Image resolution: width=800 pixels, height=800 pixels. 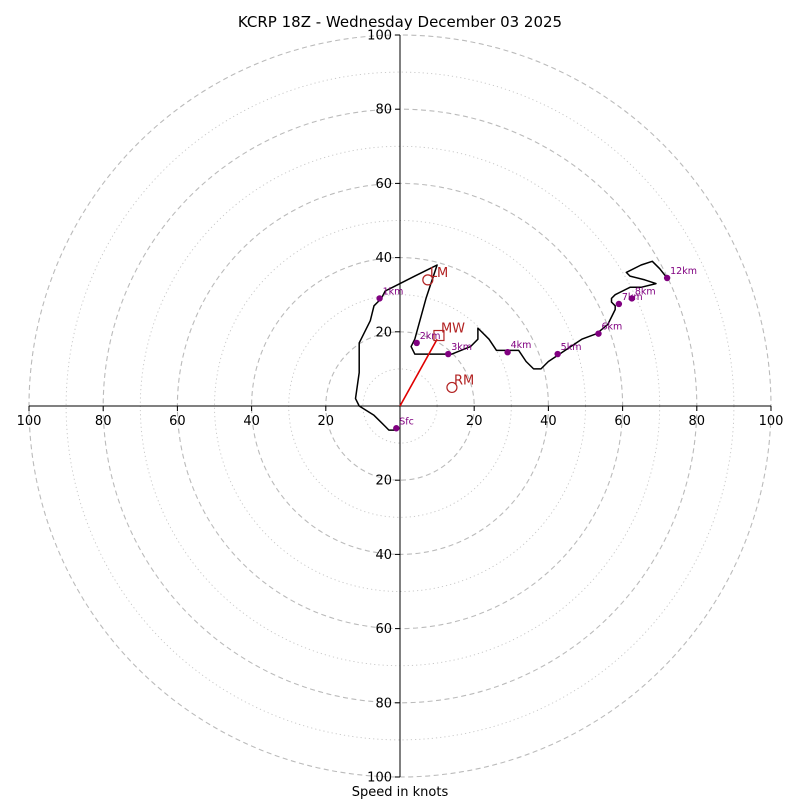 What do you see at coordinates (406, 421) in the screenshot?
I see `height-label-sfc: Sfc` at bounding box center [406, 421].